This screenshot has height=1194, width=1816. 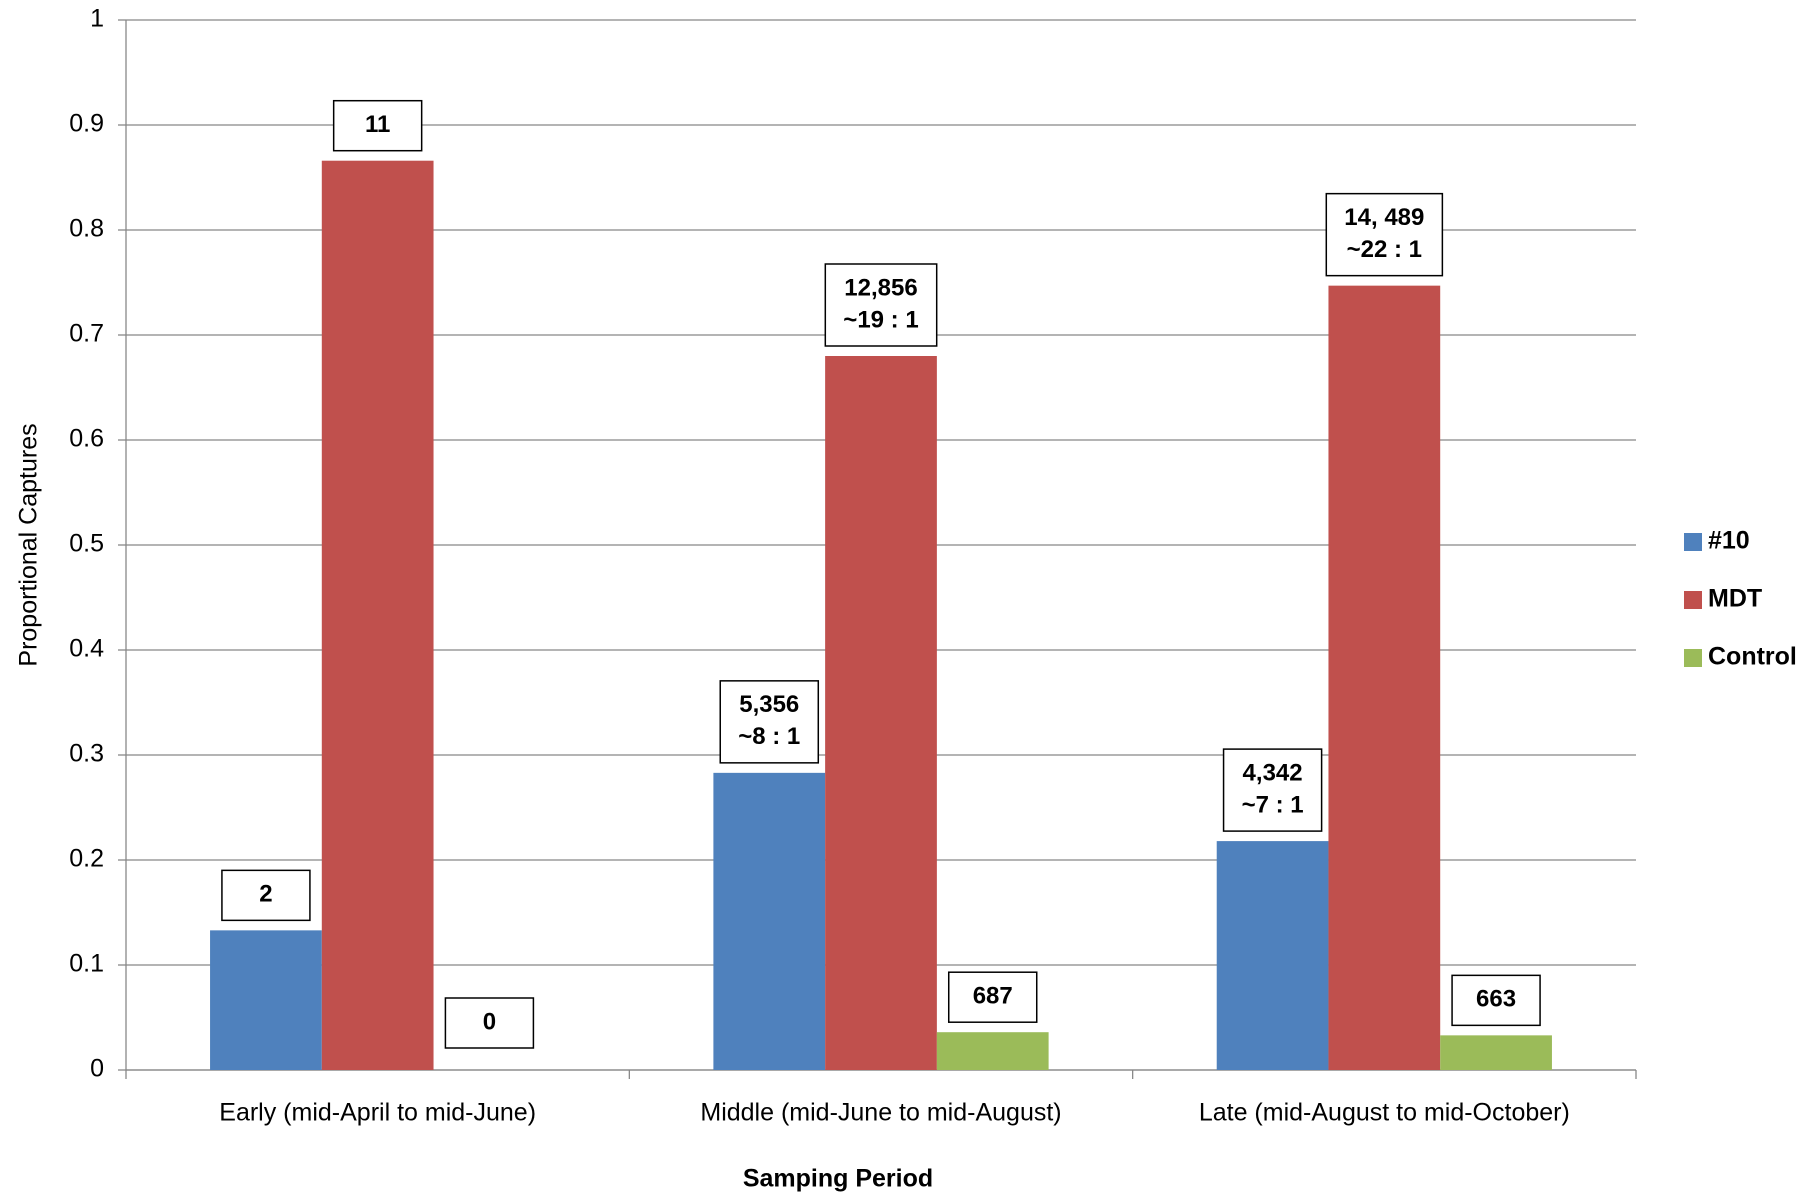 I want to click on annotation-text: ~22 : 1, so click(x=1384, y=249).